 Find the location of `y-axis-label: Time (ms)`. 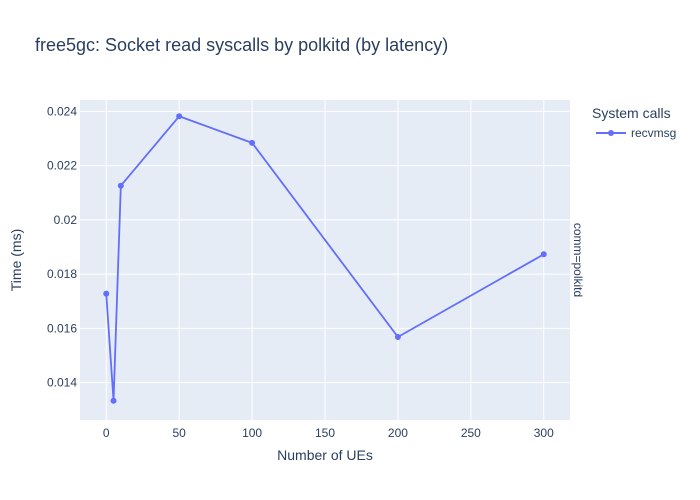

y-axis-label: Time (ms) is located at coordinates (16, 260).